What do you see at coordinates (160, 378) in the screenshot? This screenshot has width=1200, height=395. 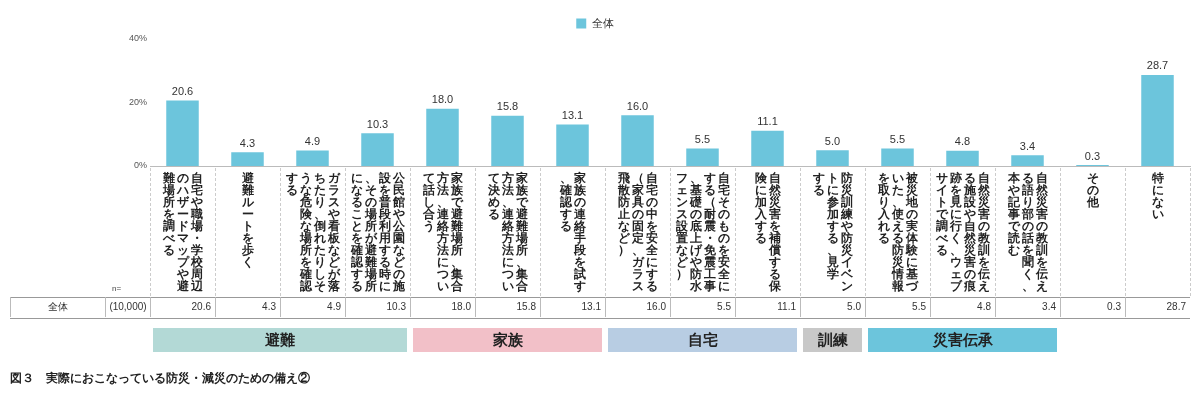 I see `text: 図３ 実際におこなっている防災・減災のための備え②` at bounding box center [160, 378].